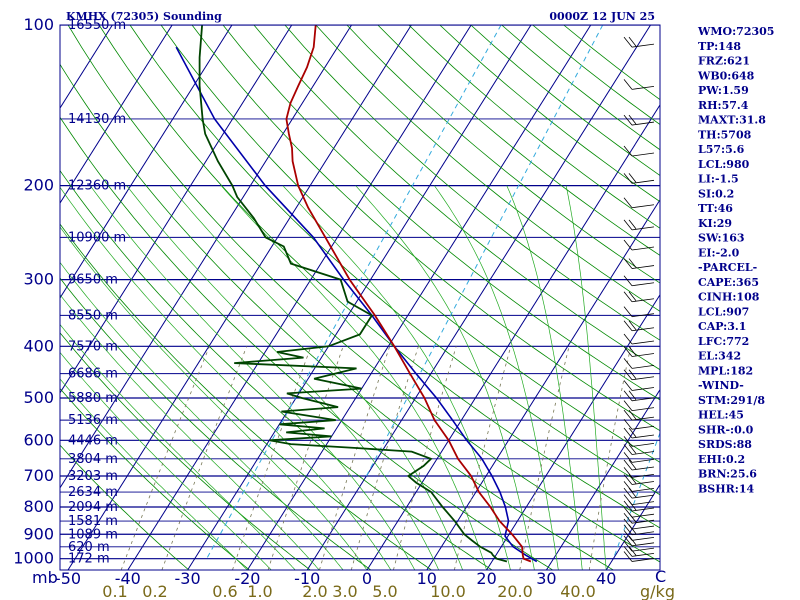  Describe the element at coordinates (729, 297) in the screenshot. I see `stability-index-row: CINH:108` at that location.